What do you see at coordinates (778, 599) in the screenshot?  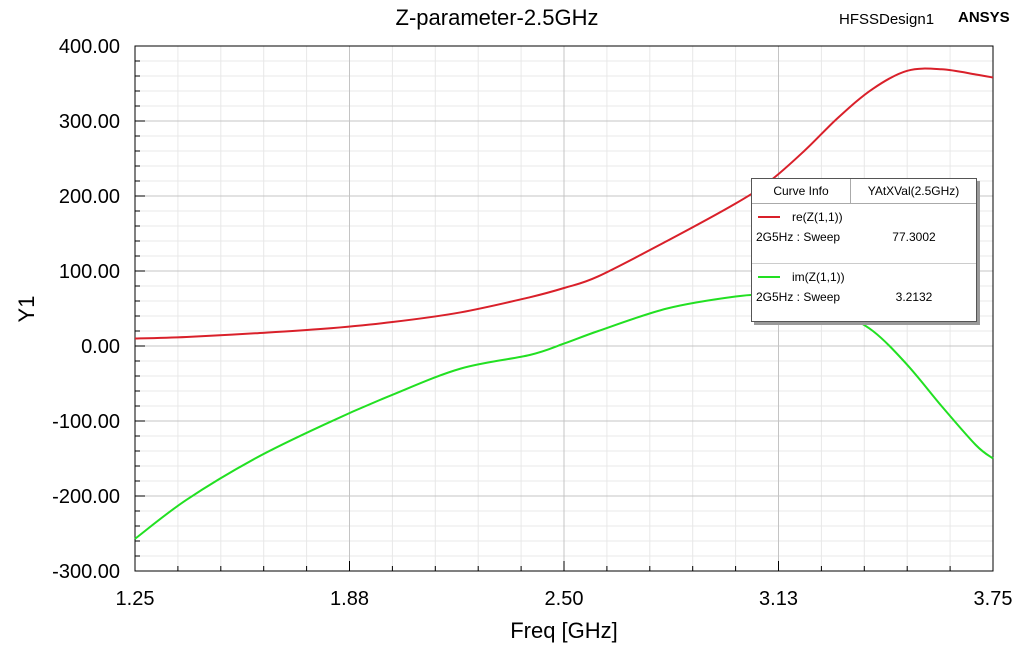 I see `x-tick-label: 3.13` at bounding box center [778, 599].